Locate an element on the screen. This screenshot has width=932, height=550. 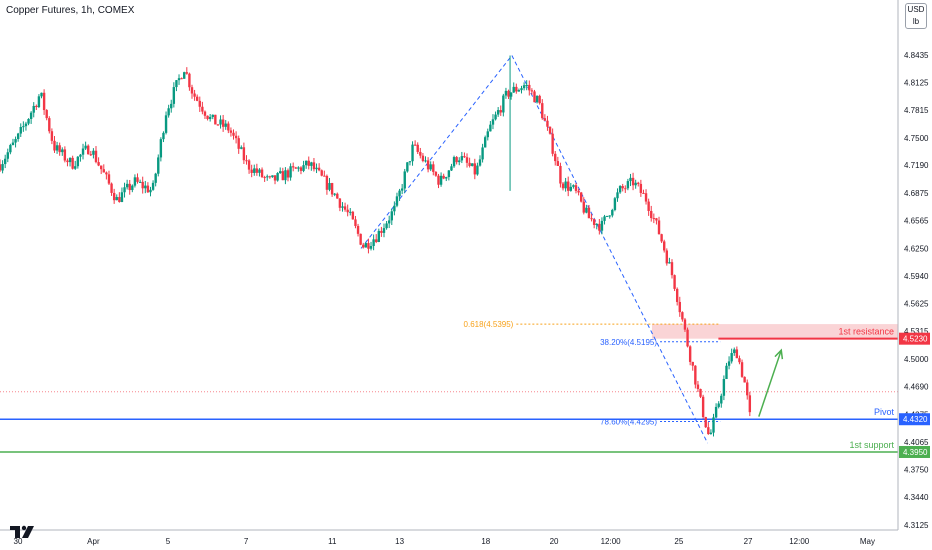
tradingview-logo-icon is located at coordinates (22, 531).